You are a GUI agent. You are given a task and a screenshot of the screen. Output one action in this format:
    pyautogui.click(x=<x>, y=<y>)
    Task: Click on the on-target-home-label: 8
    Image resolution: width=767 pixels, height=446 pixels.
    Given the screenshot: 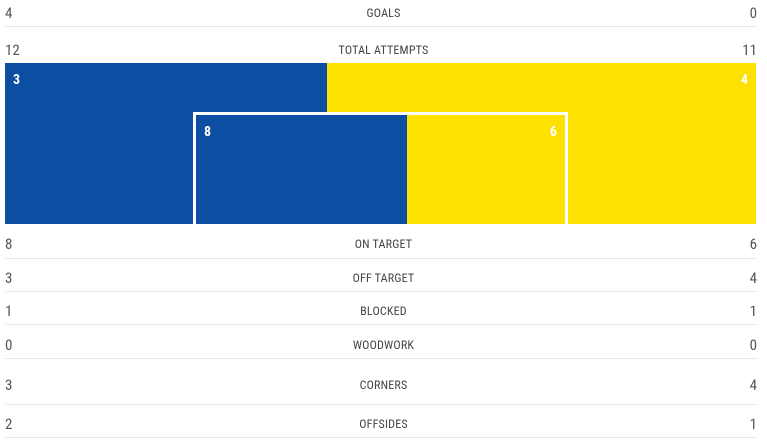 What is the action you would take?
    pyautogui.click(x=208, y=132)
    